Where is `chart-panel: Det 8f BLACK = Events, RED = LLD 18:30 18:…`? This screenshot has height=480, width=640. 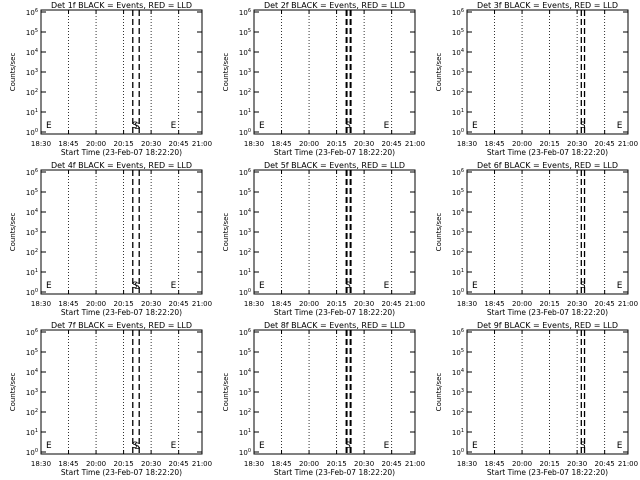 chart-panel: Det 8f BLACK = Events, RED = LLD 18:30 18:… is located at coordinates (323, 399).